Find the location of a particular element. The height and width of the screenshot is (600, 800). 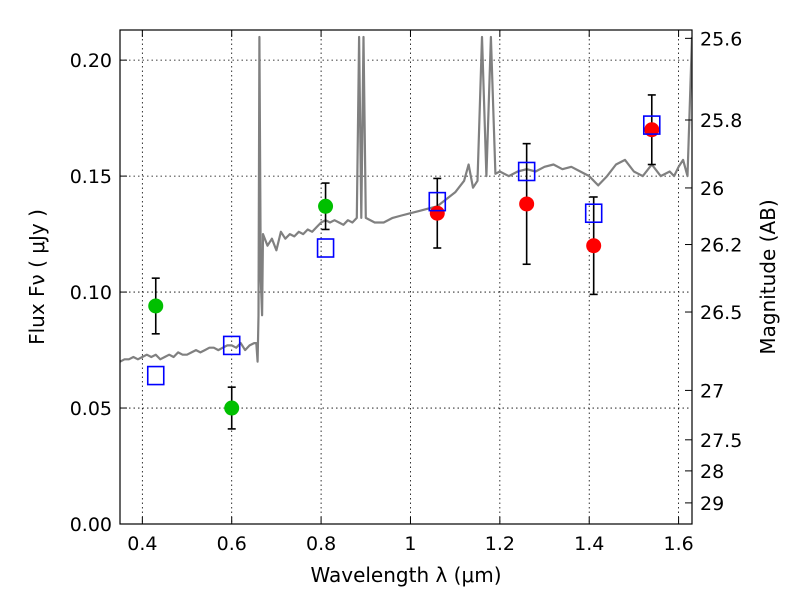

y-tick-label: 0.15 is located at coordinates (91, 177).